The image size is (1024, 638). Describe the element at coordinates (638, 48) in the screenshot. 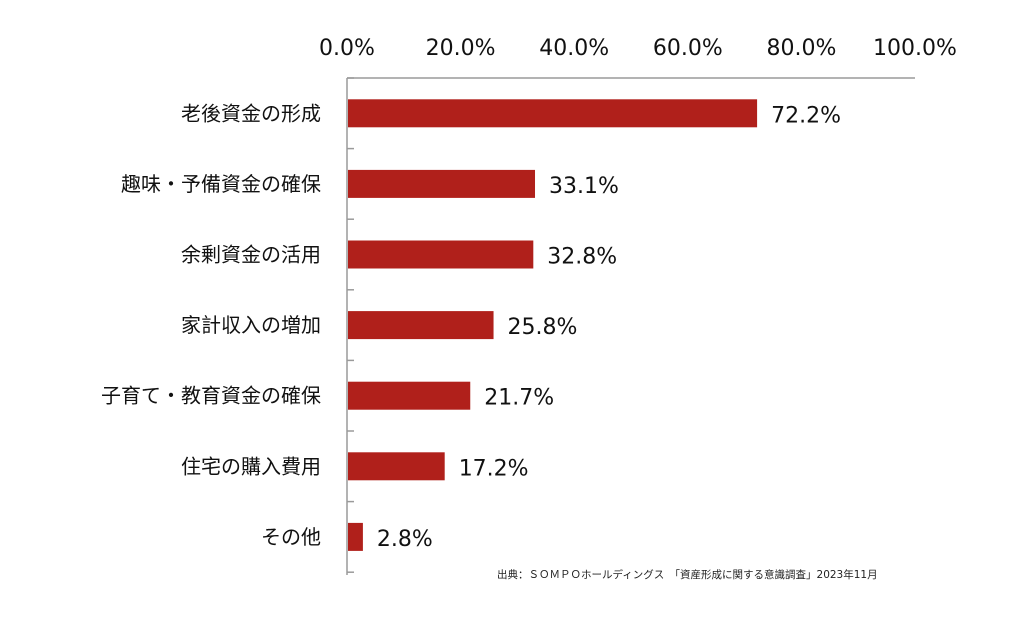

I see `x-tick-labels: 0.0% 20.0% 40.0% 60.0% 80.0% 100.0%` at that location.